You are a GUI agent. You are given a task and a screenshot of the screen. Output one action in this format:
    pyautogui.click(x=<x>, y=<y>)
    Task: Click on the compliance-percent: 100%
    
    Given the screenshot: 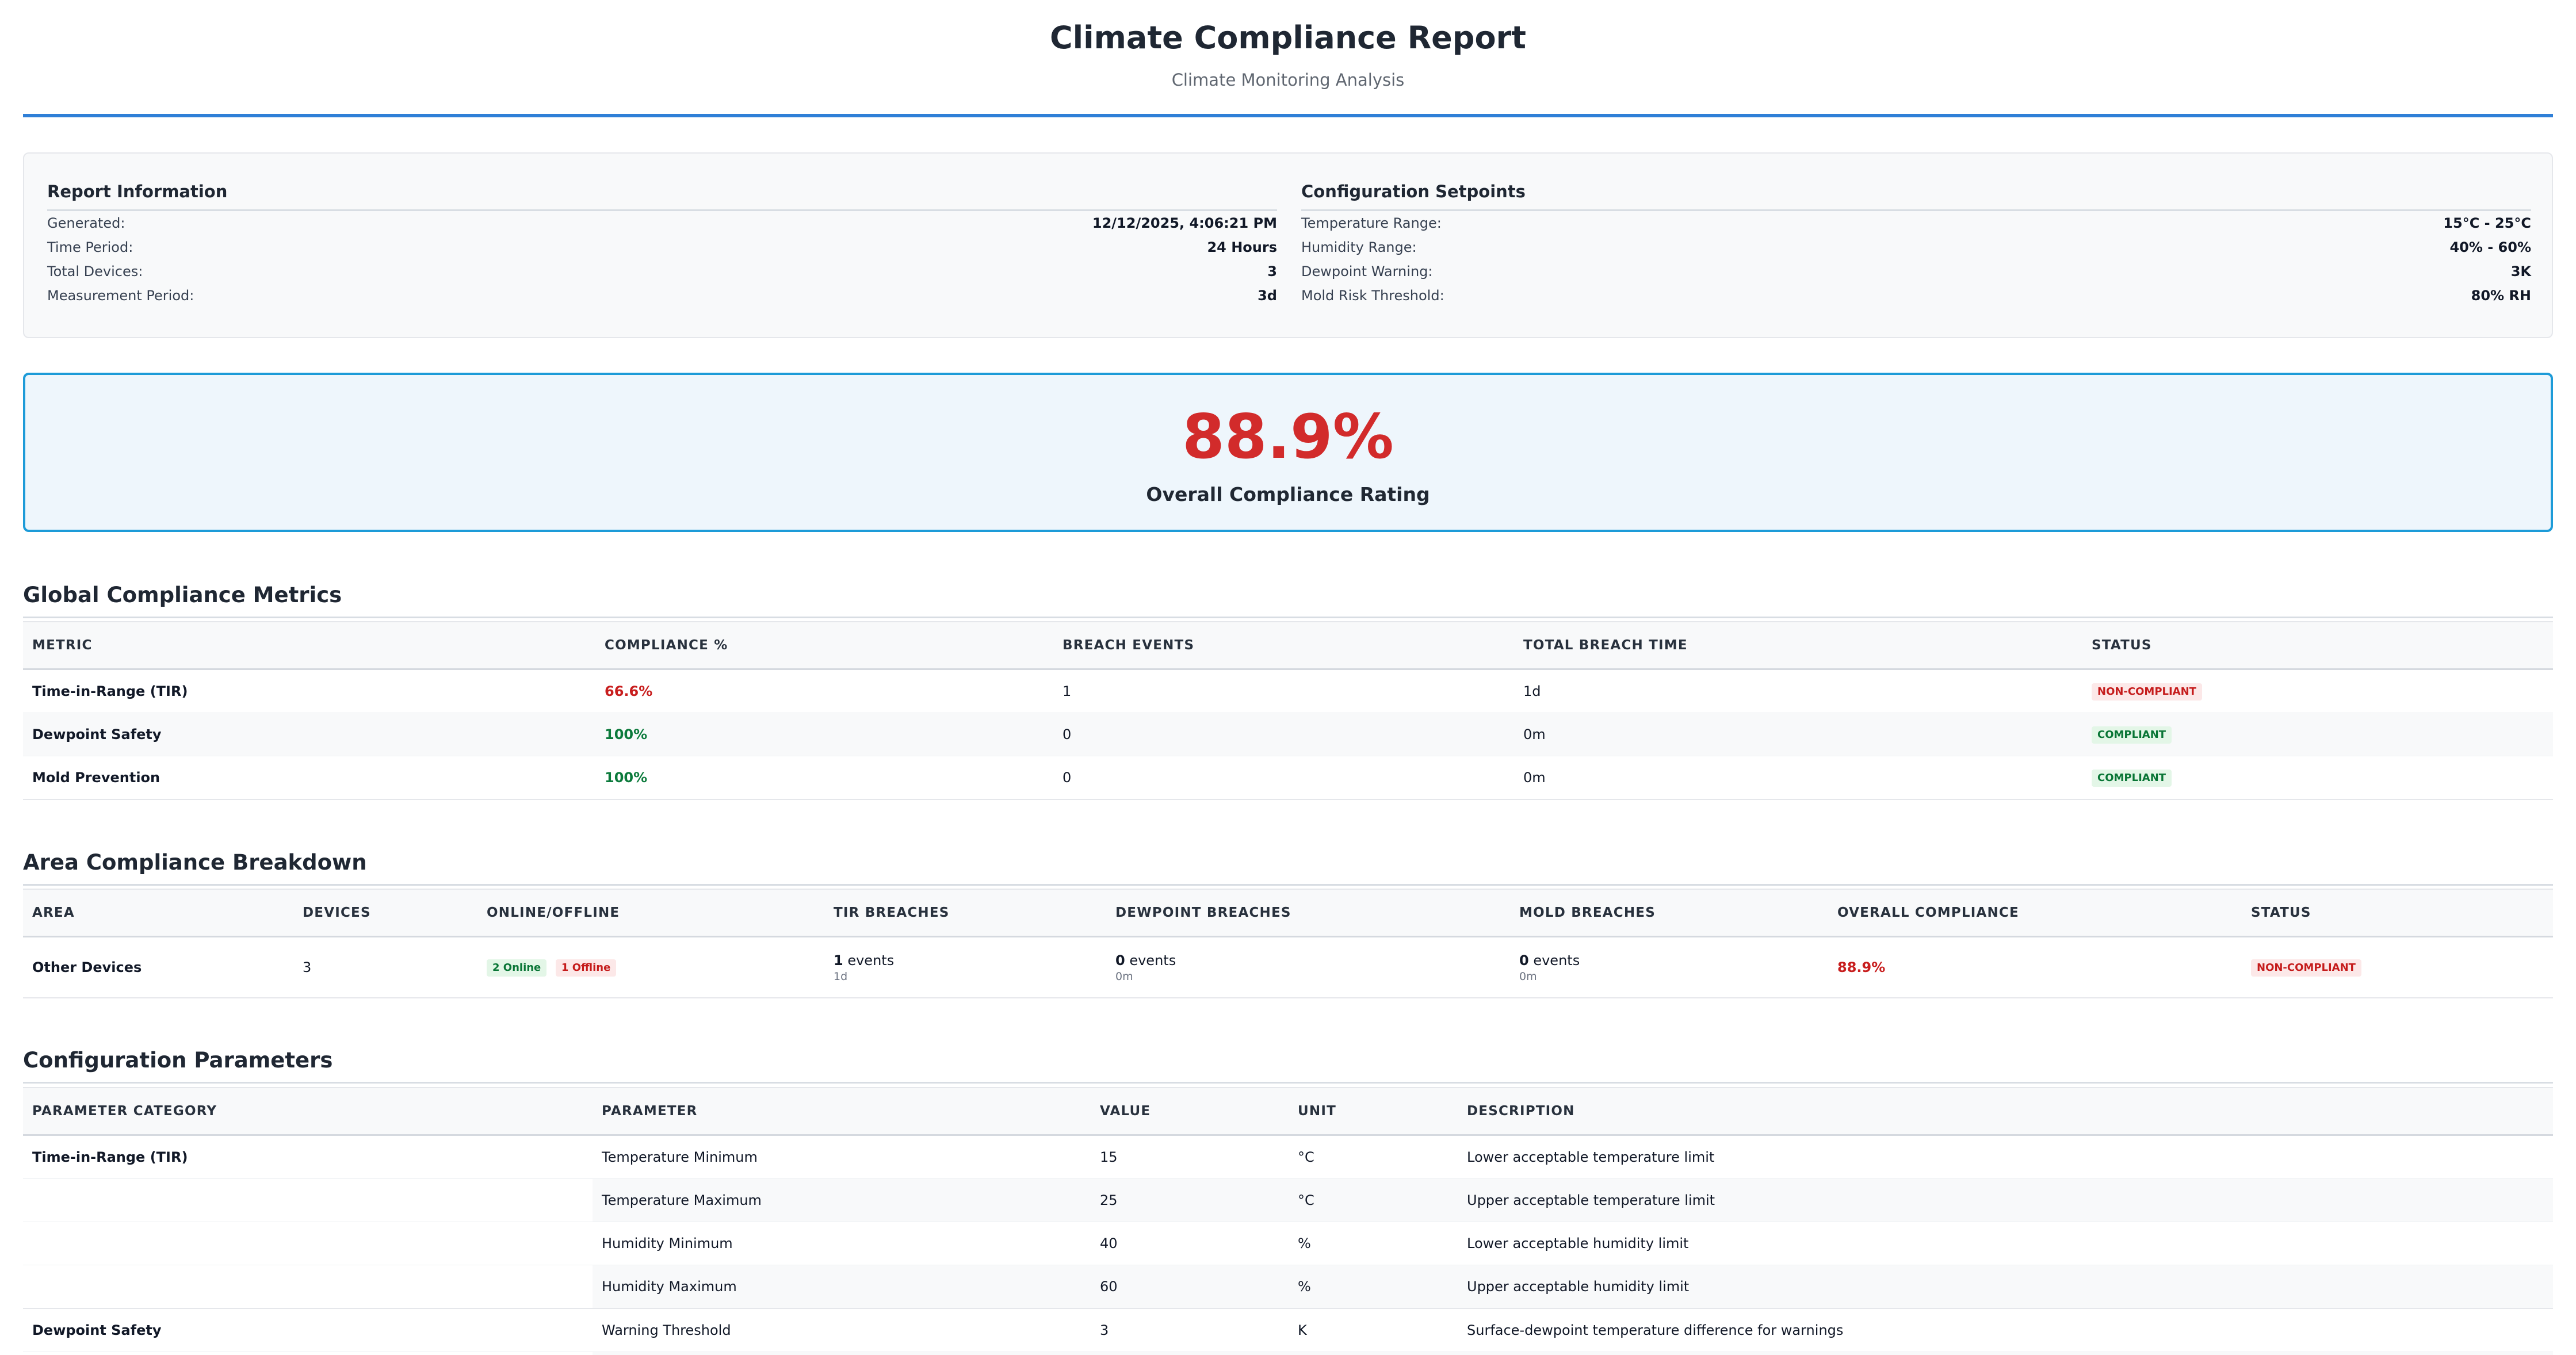 What is the action you would take?
    pyautogui.click(x=824, y=778)
    